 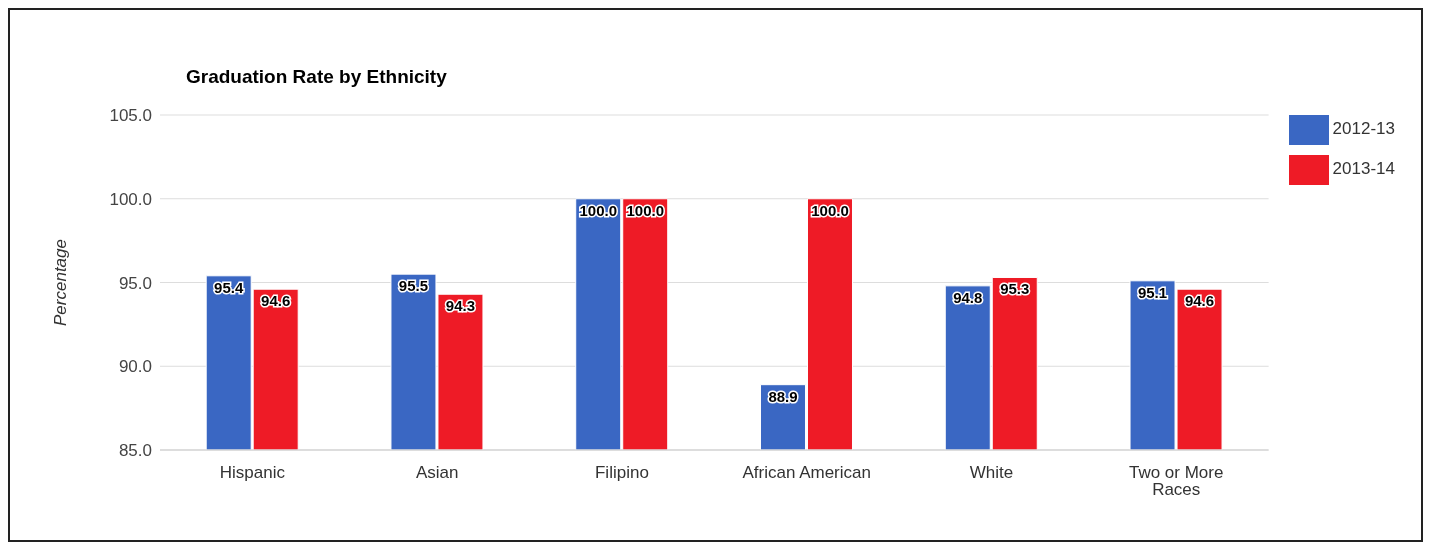 What do you see at coordinates (783, 396) in the screenshot?
I see `data-label: 88.9` at bounding box center [783, 396].